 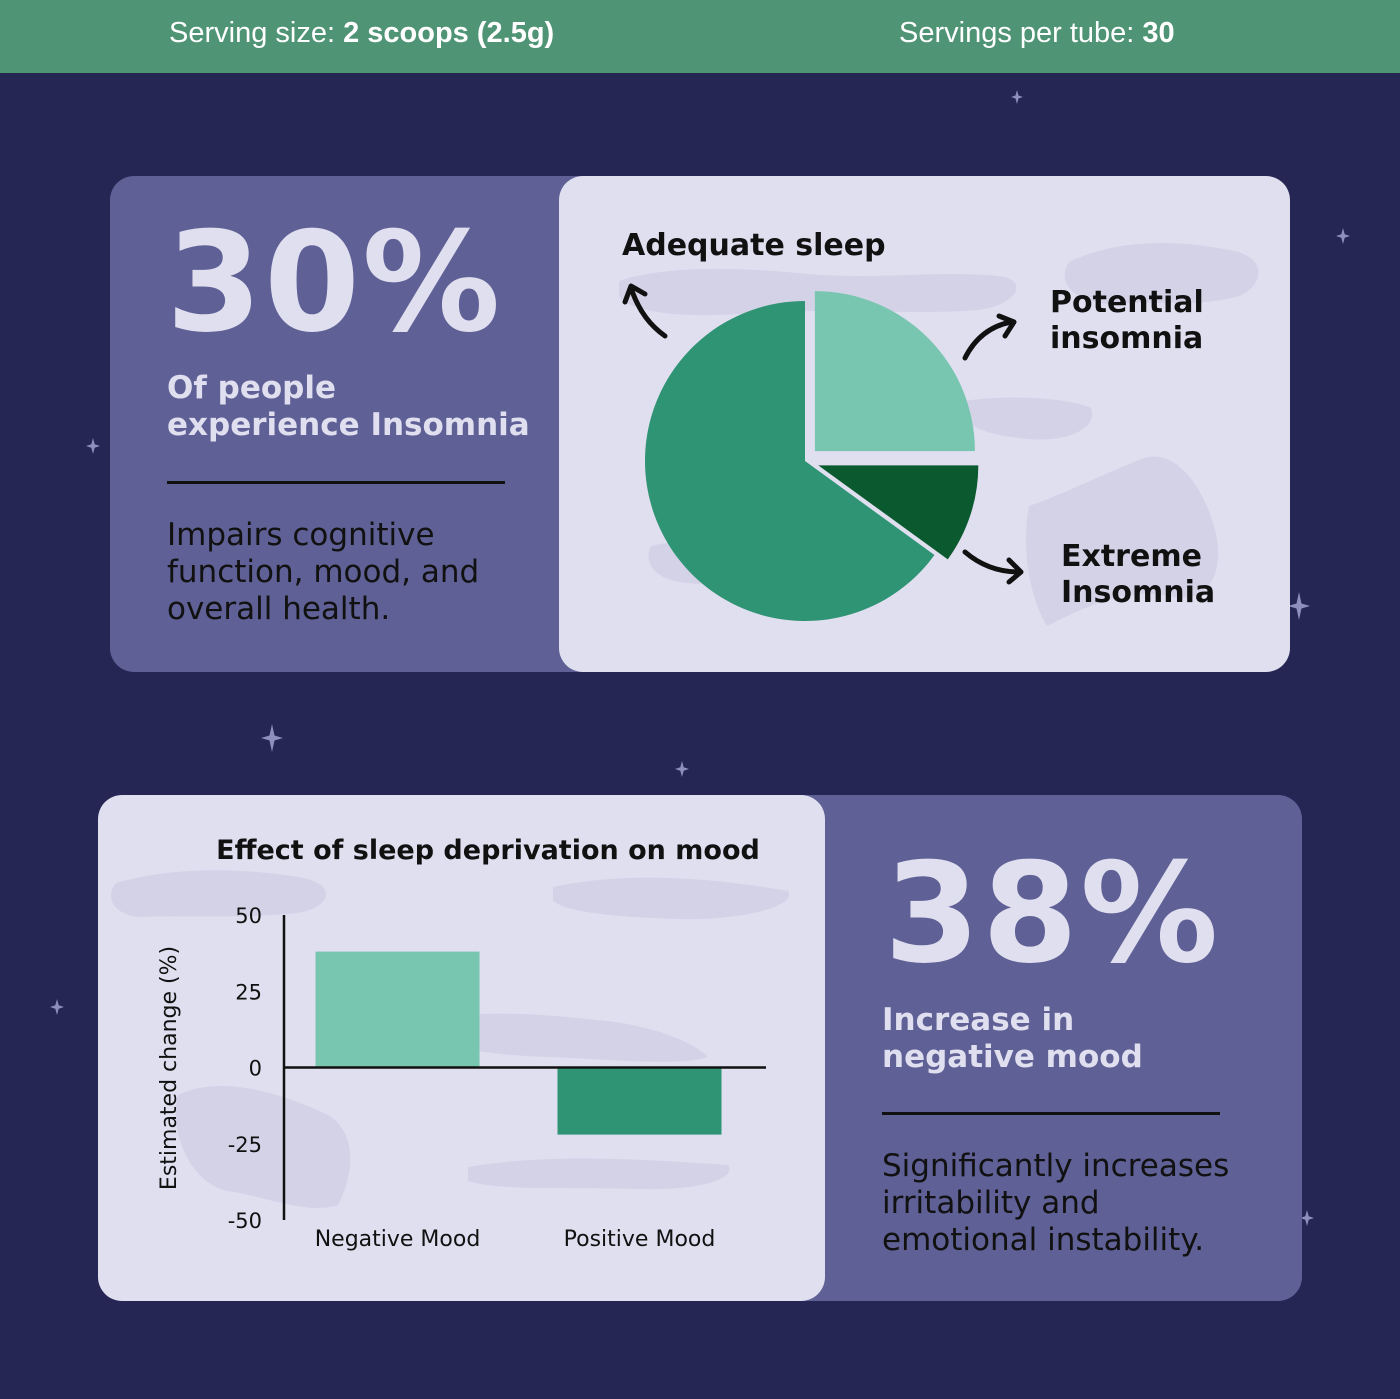 I want to click on bar-chart-bars, so click(x=525, y=1043).